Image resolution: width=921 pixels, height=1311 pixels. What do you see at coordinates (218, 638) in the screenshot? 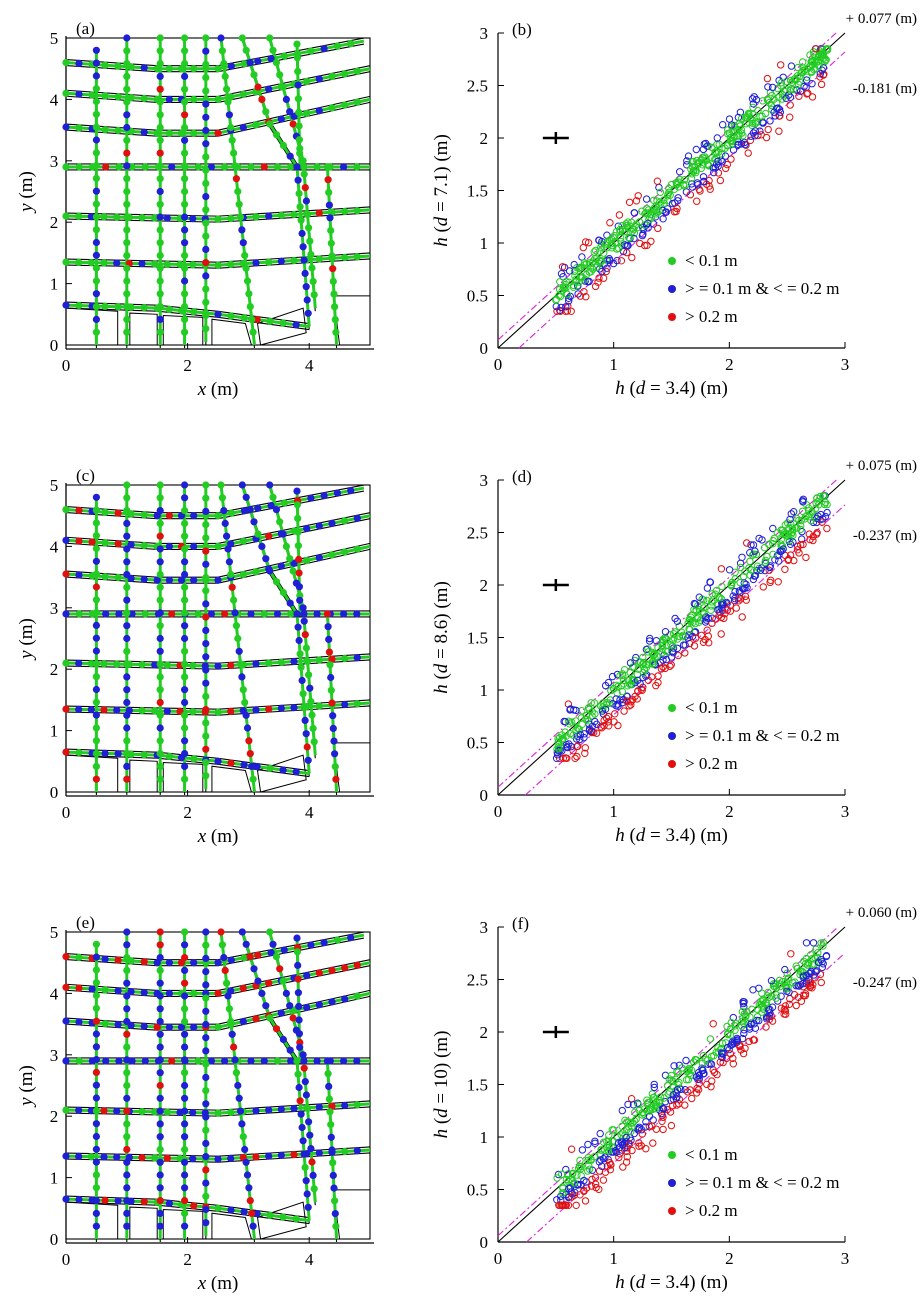
I see `road-outlines` at bounding box center [218, 638].